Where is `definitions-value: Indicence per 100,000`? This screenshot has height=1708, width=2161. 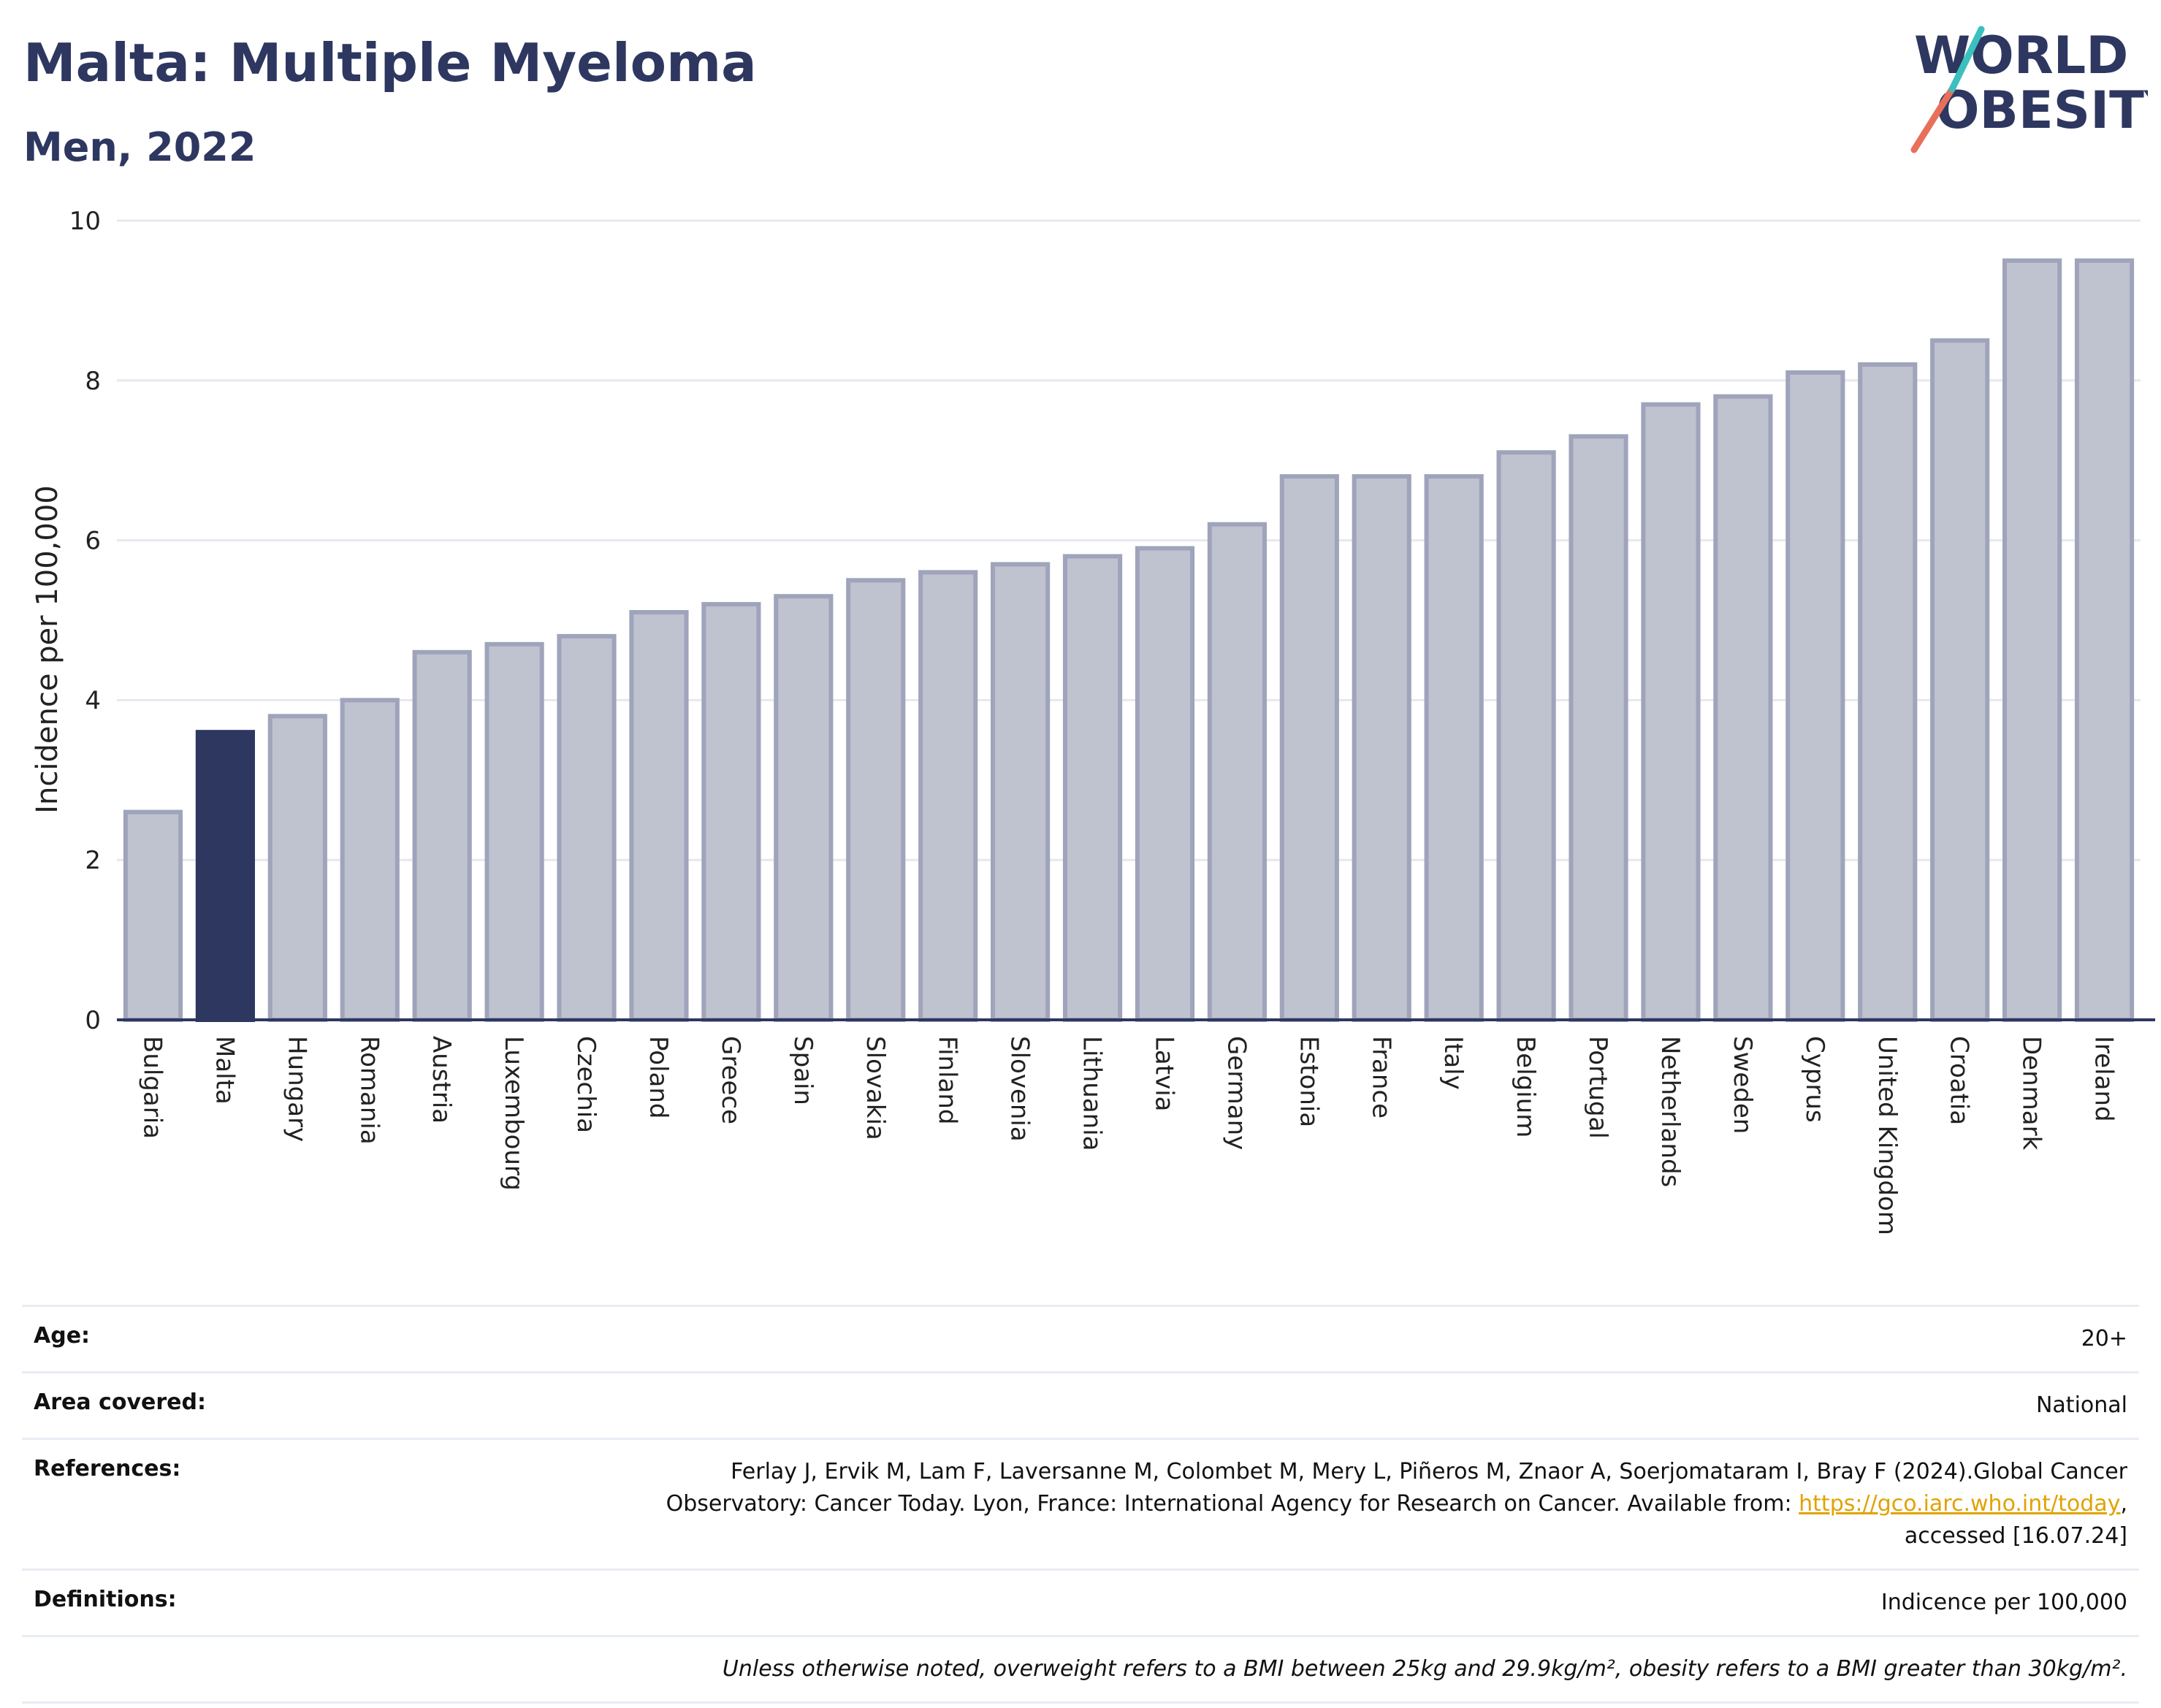 definitions-value: Indicence per 100,000 is located at coordinates (2004, 1602).